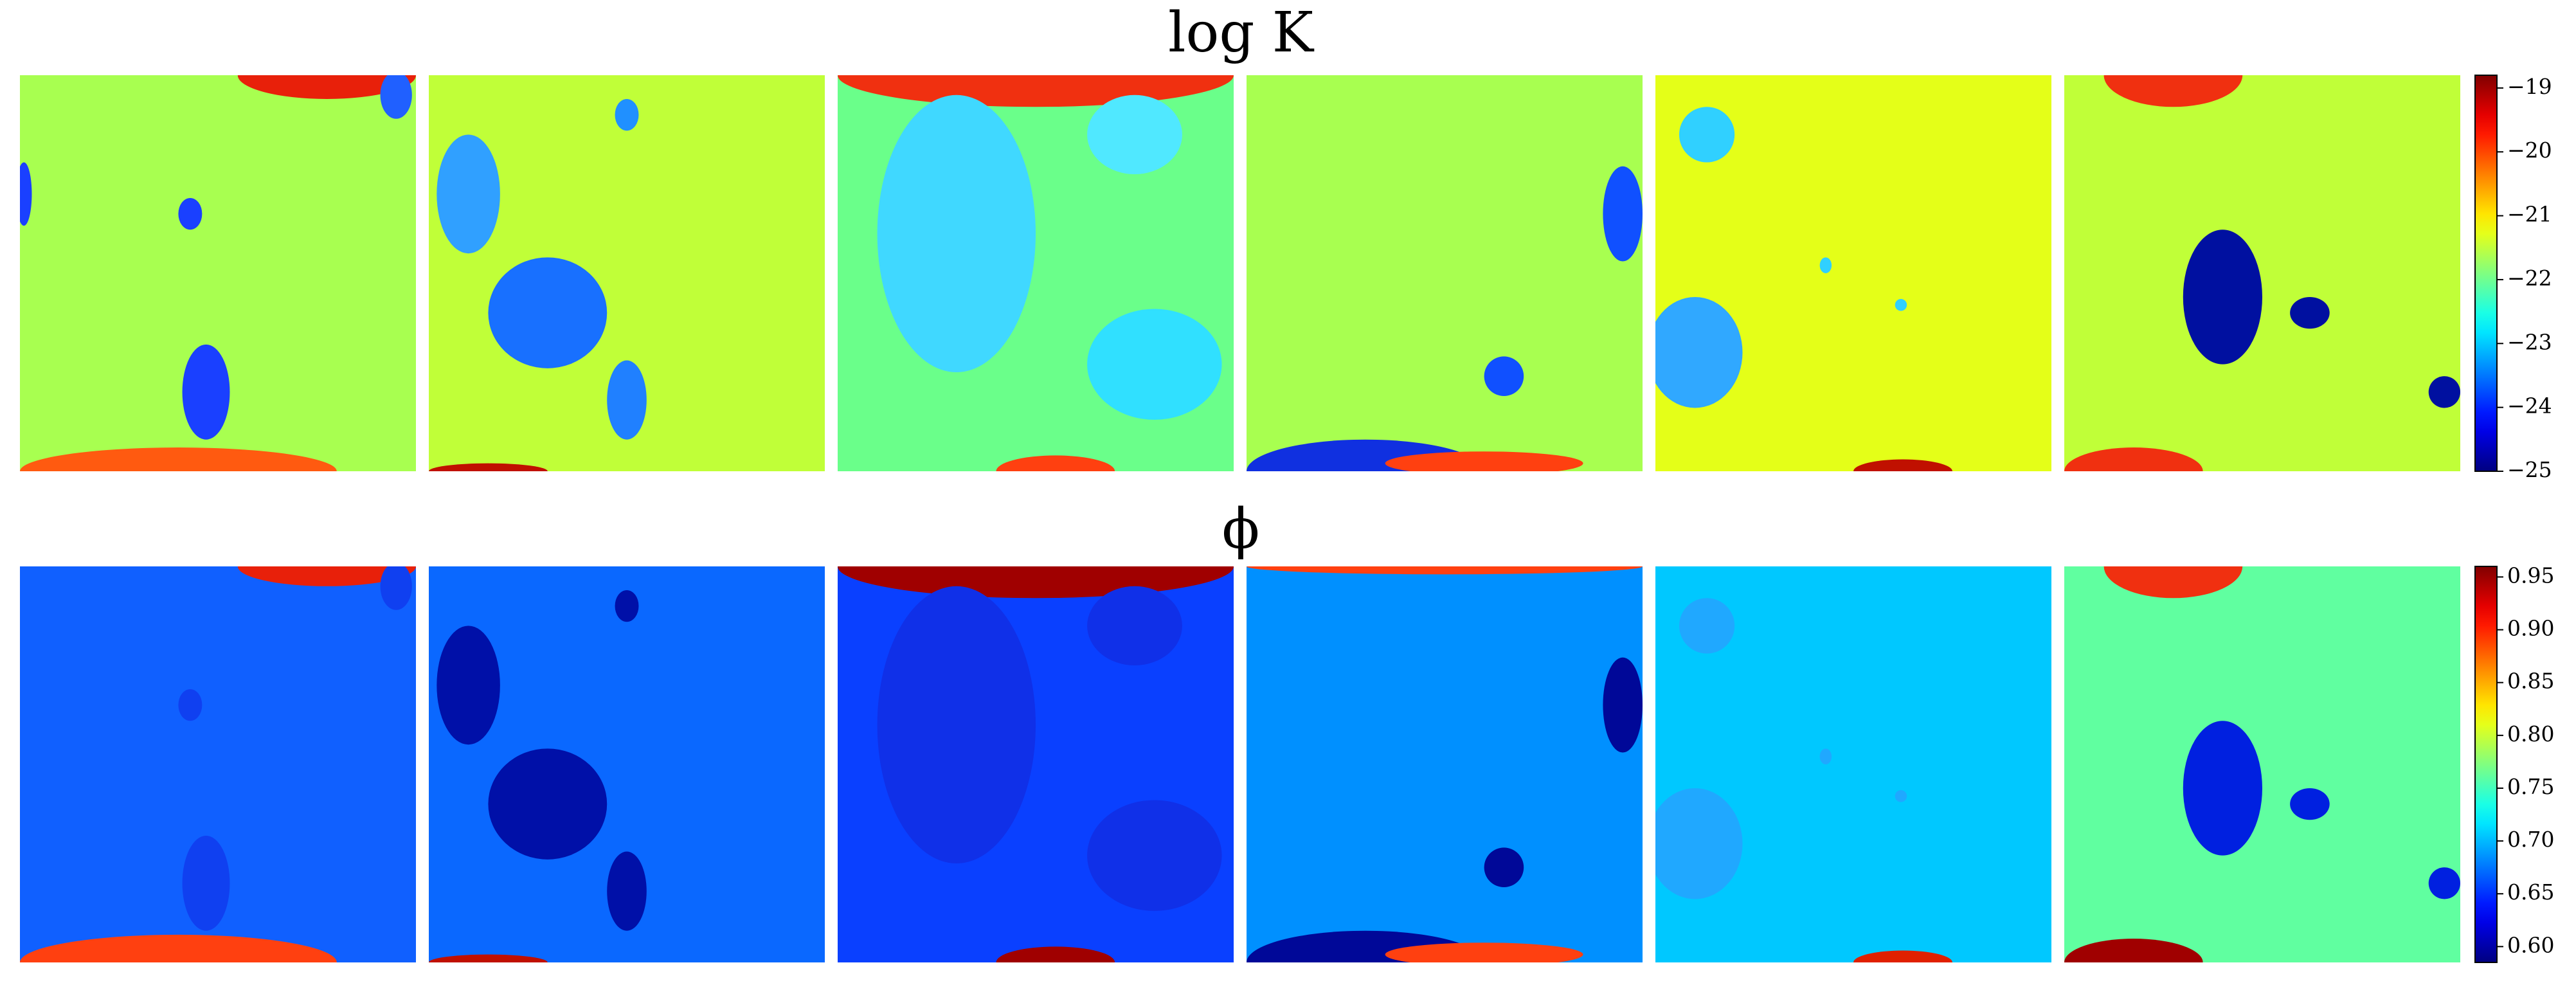 This screenshot has height=983, width=2576. Describe the element at coordinates (2530, 786) in the screenshot. I see `tick-label: 0.75` at that location.